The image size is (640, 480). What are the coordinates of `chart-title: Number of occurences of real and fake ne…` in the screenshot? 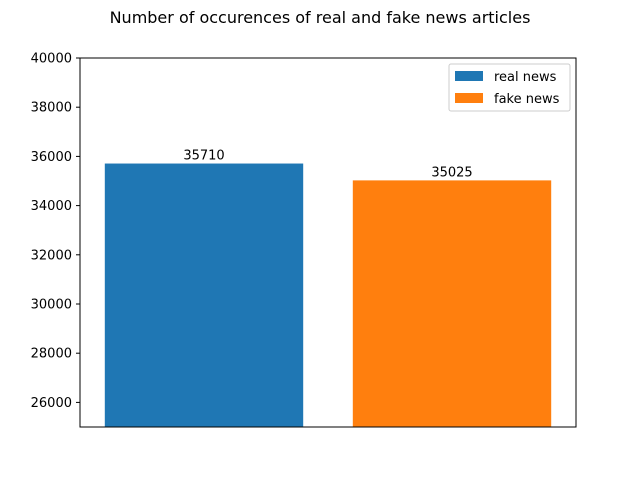 It's located at (320, 17).